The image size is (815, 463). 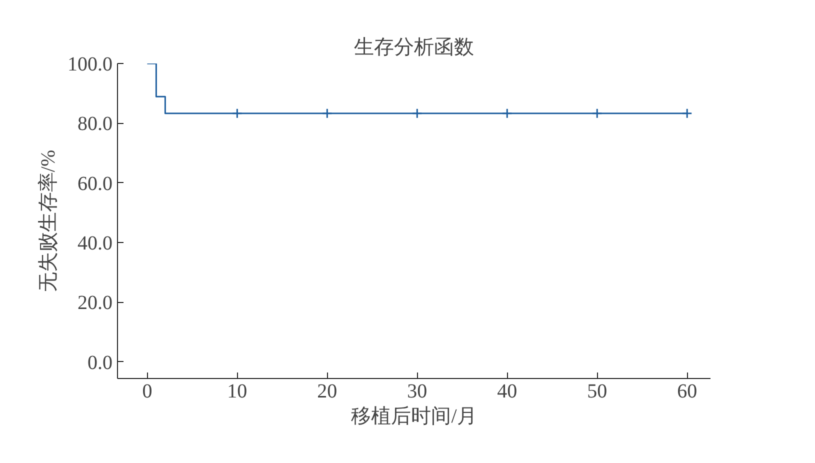 I want to click on y-axis-title: 无失败生存率/%, so click(x=49, y=221).